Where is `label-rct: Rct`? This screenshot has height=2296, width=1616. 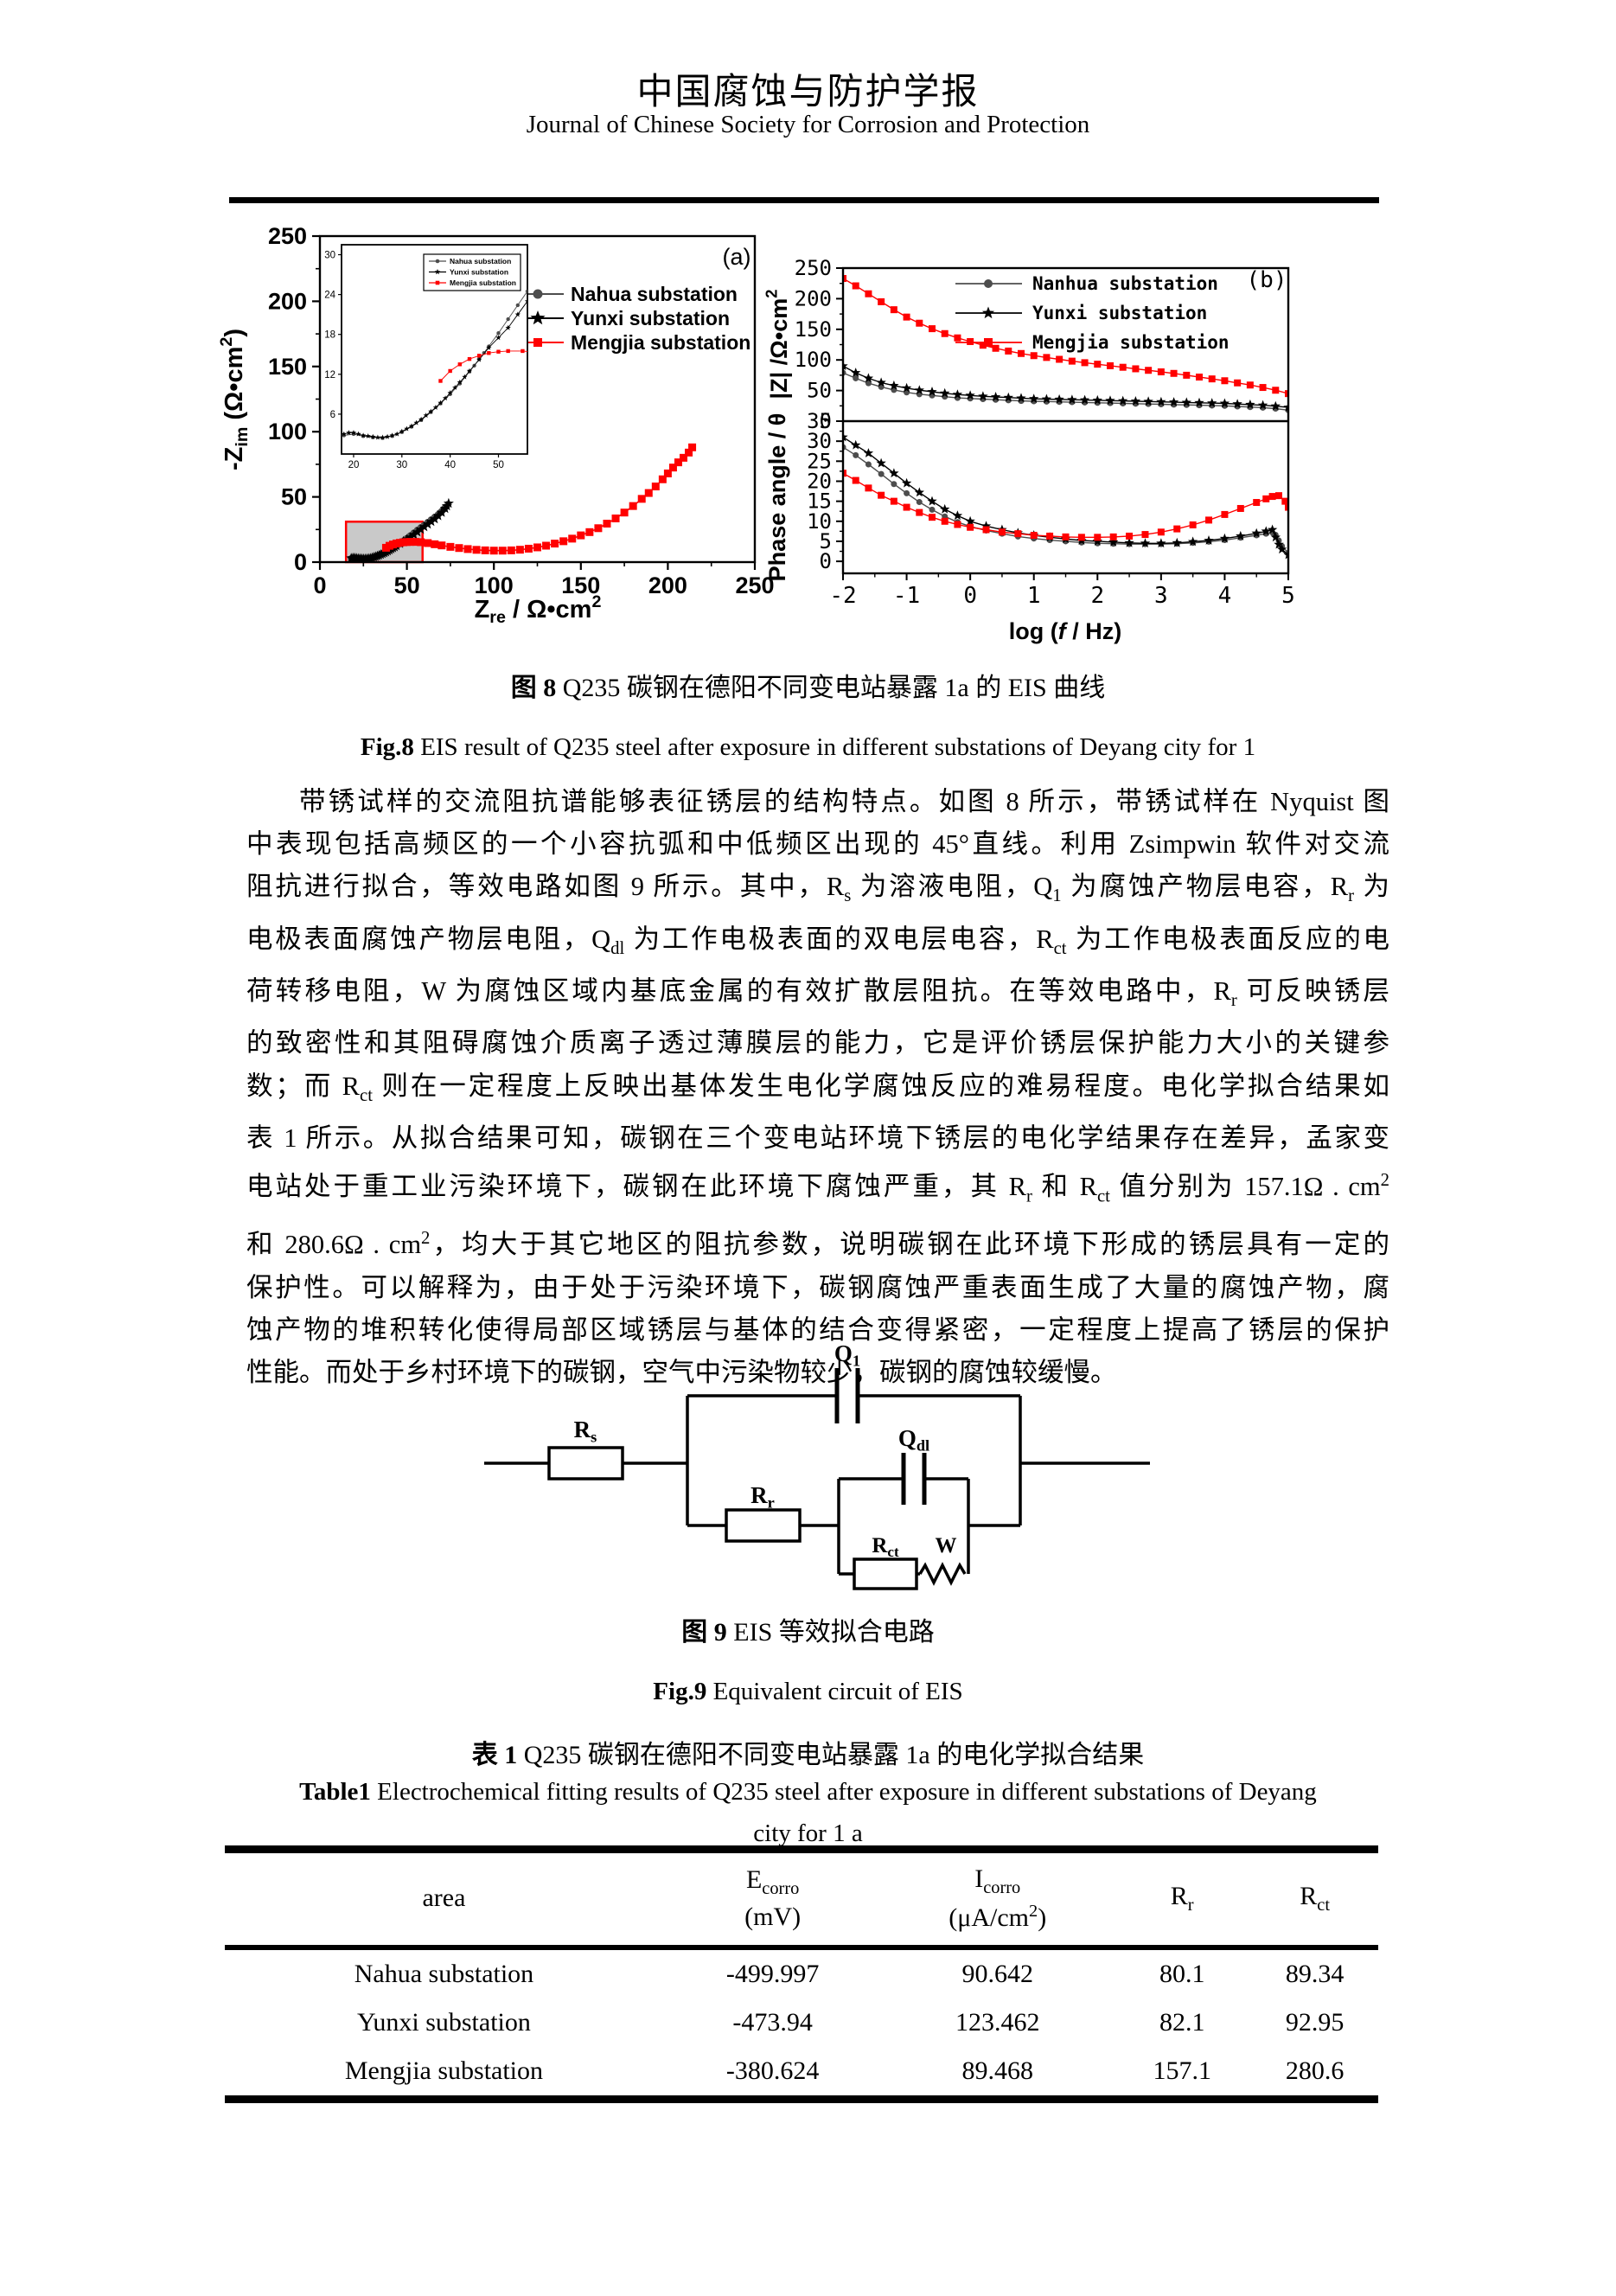 label-rct: Rct is located at coordinates (885, 1547).